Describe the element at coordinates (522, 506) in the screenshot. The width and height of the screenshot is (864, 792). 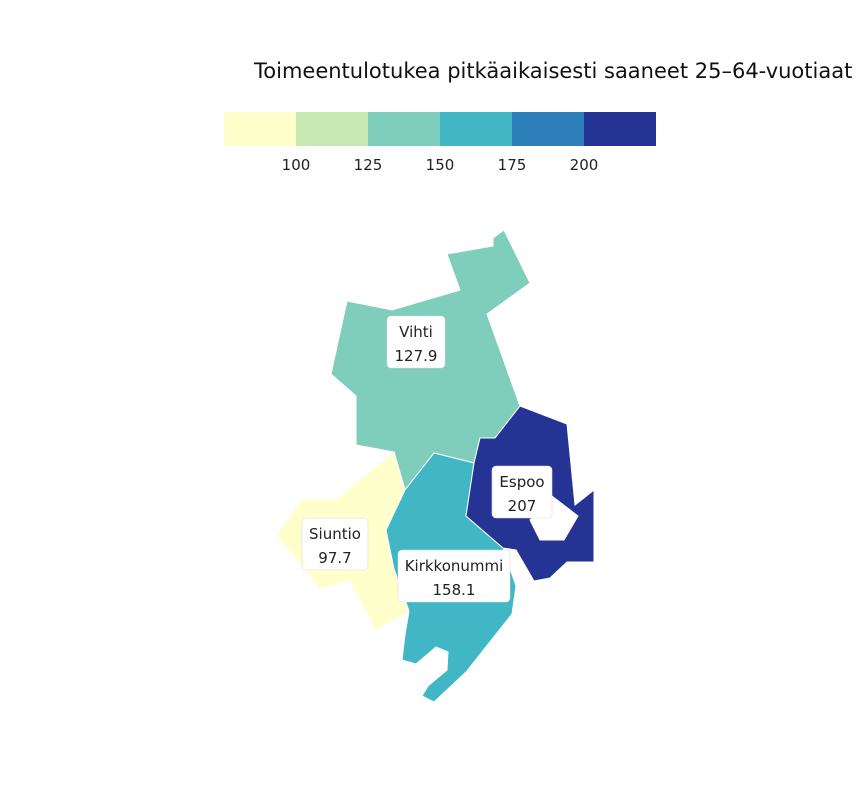
I see `region-value-espoo: 207` at that location.